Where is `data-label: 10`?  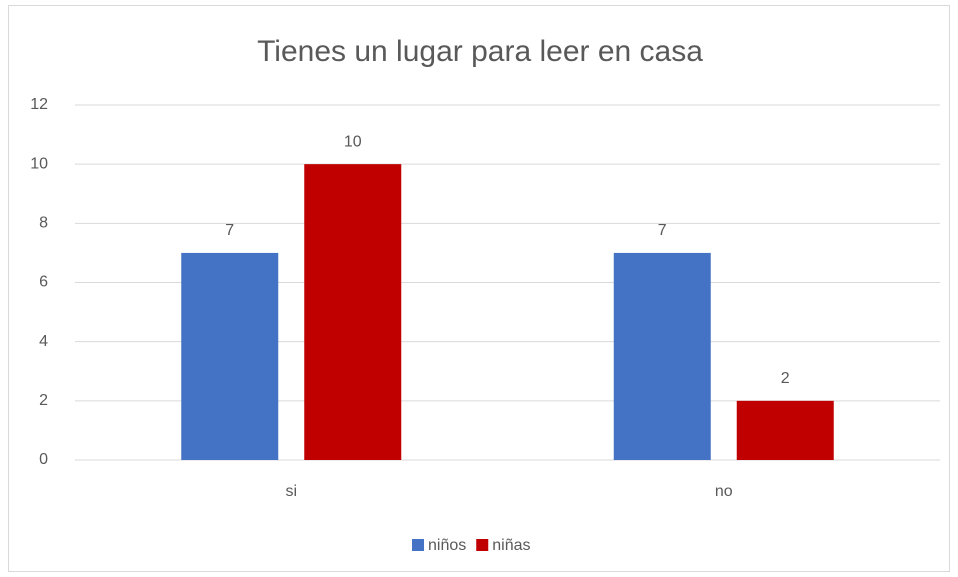 data-label: 10 is located at coordinates (353, 141).